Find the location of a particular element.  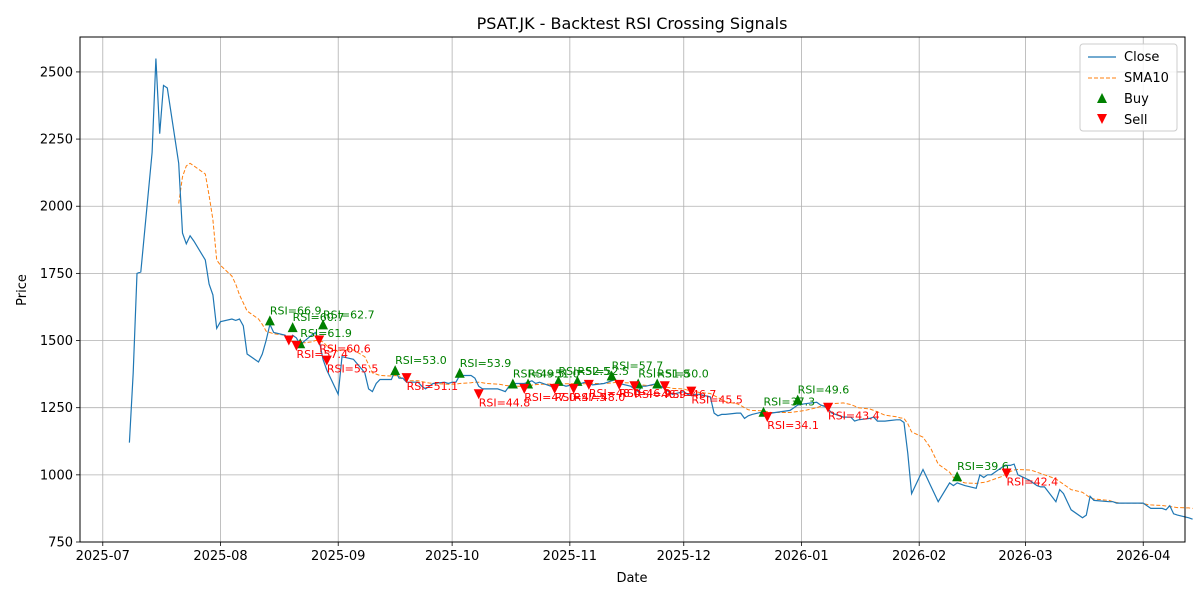

sell-rsi-label: RSI=45.5 is located at coordinates (717, 400).